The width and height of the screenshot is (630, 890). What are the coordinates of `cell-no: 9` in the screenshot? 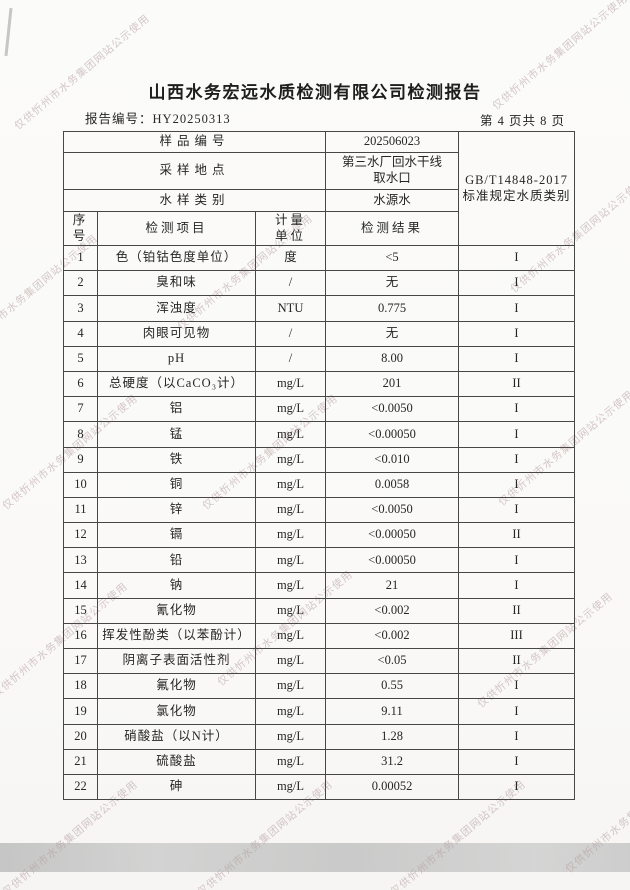 It's located at (80, 459).